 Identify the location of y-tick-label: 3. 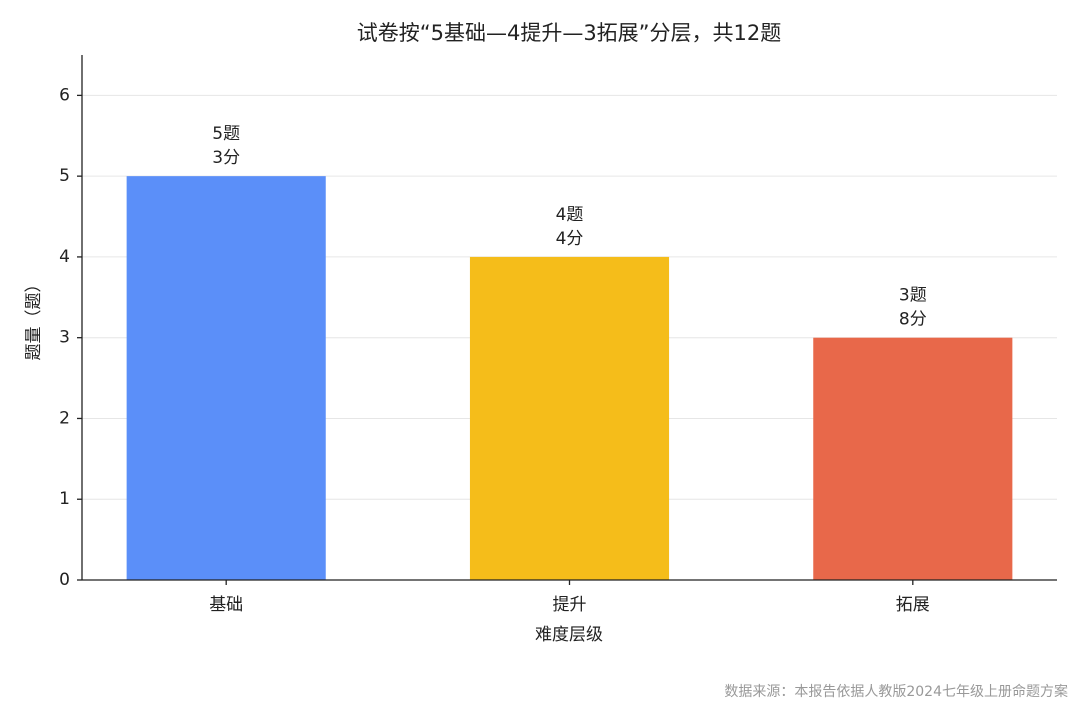
(64, 338).